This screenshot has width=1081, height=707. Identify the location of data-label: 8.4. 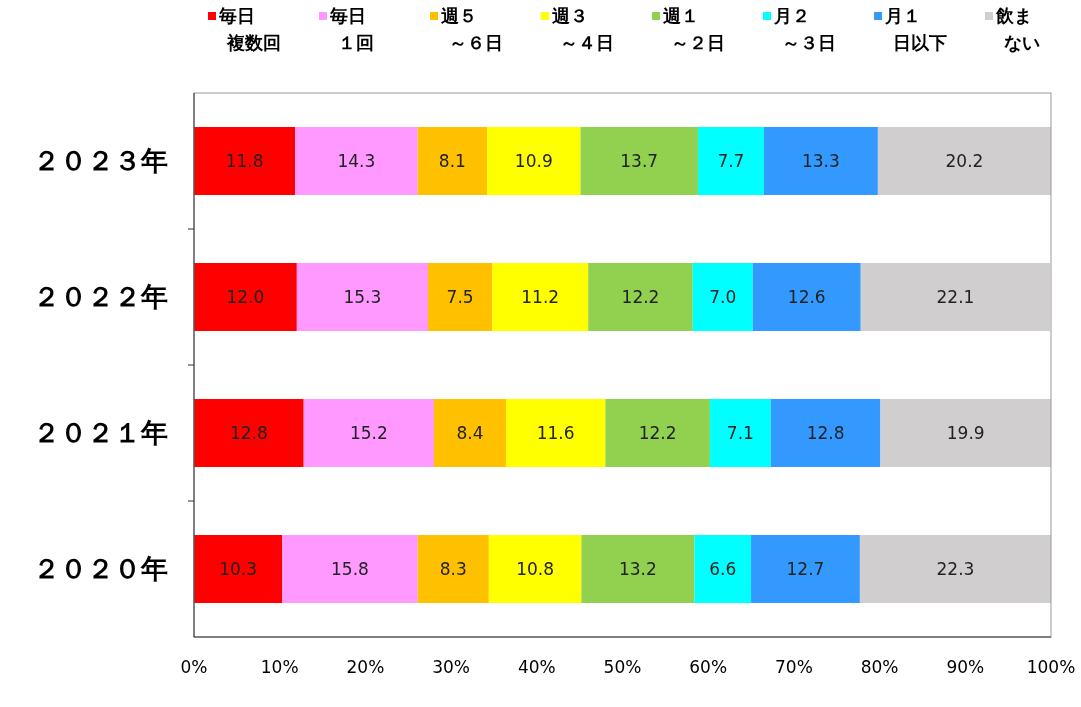
(470, 432).